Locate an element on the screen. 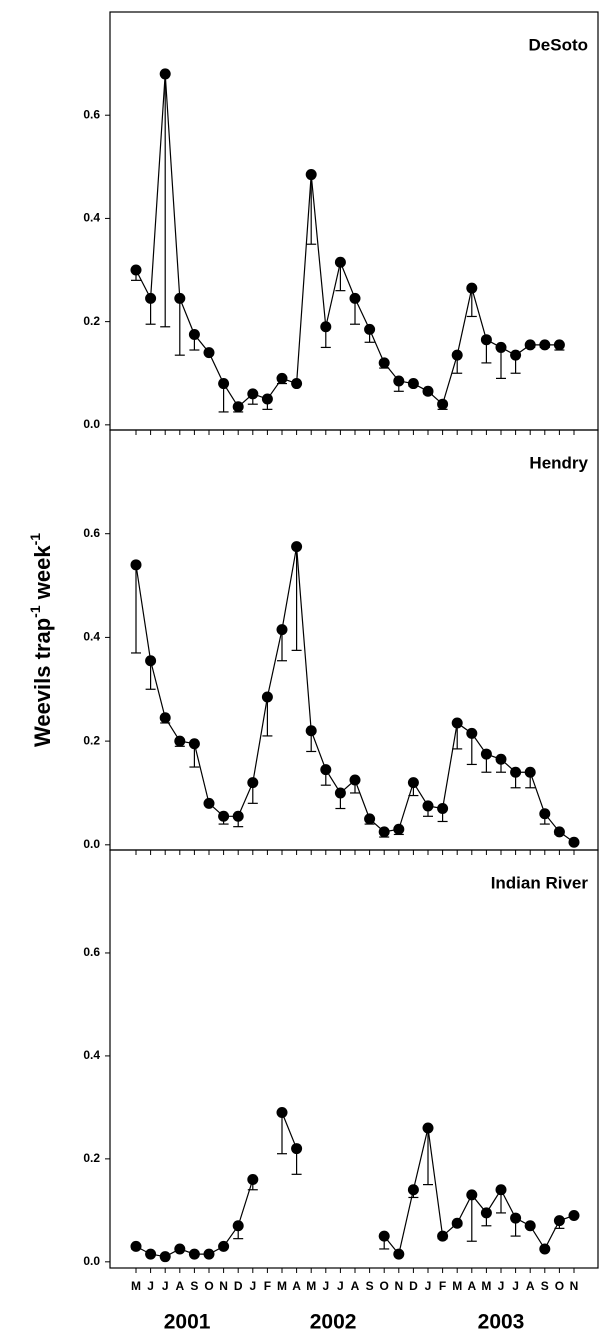  panel-title: Indian River is located at coordinates (540, 882).